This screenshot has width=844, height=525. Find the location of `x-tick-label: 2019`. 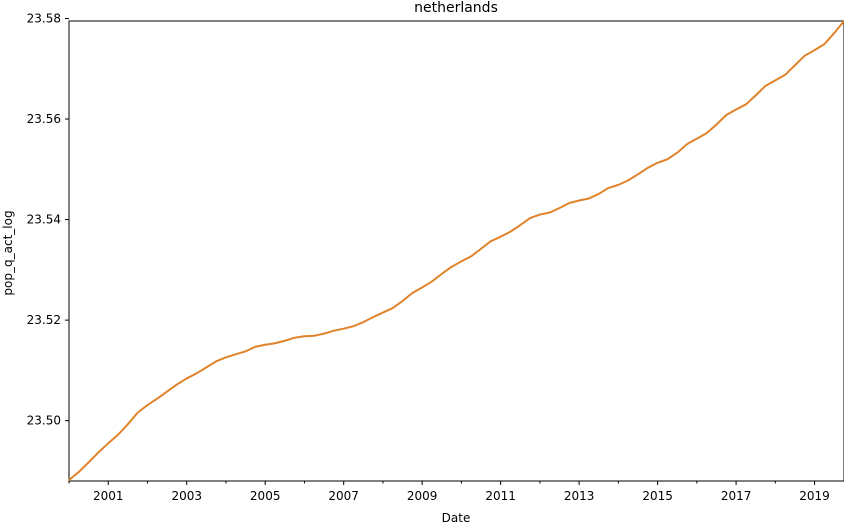

x-tick-label: 2019 is located at coordinates (814, 496).